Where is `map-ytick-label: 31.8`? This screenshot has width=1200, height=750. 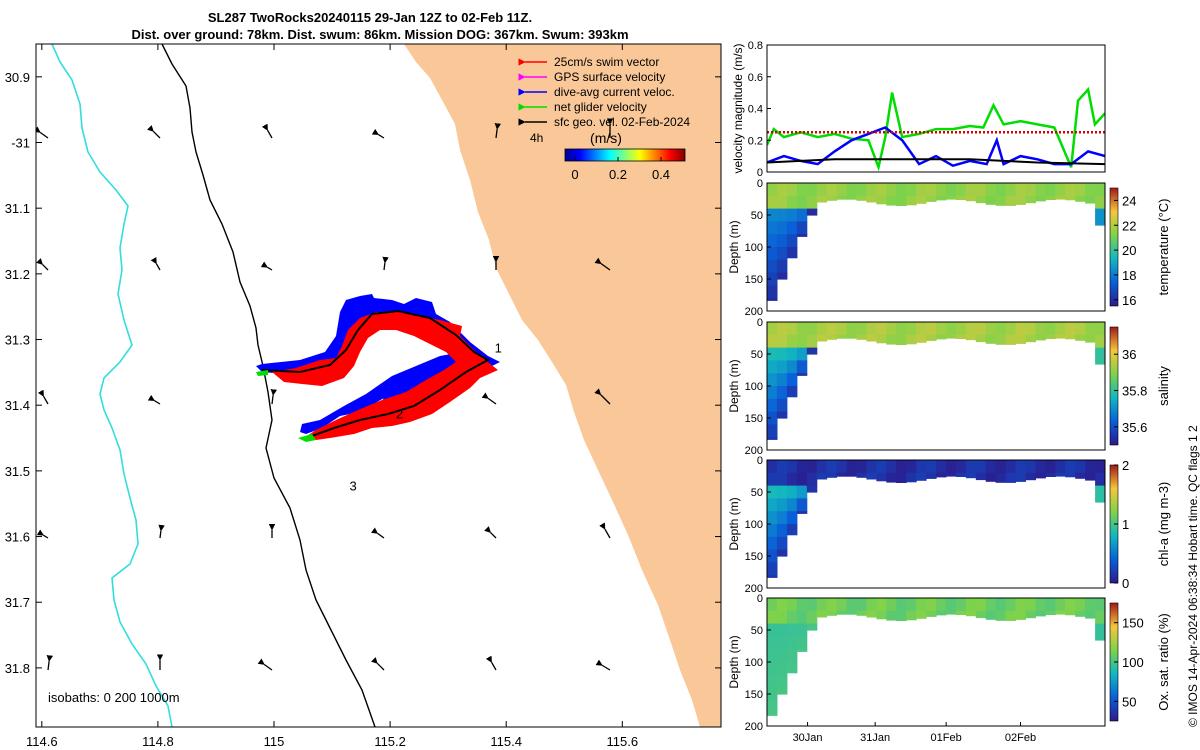
map-ytick-label: 31.8 is located at coordinates (17, 668).